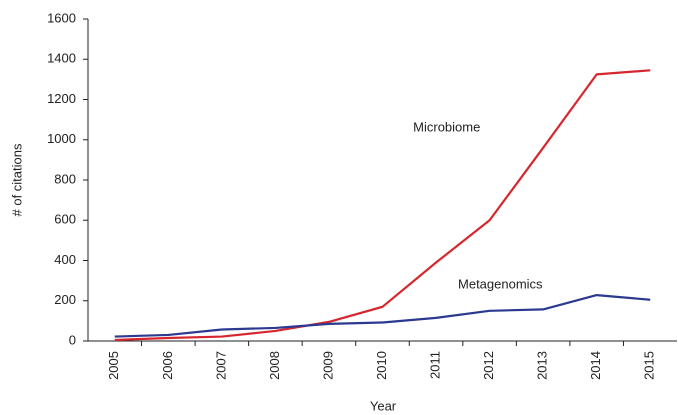  I want to click on x-tick-label: 2015, so click(649, 365).